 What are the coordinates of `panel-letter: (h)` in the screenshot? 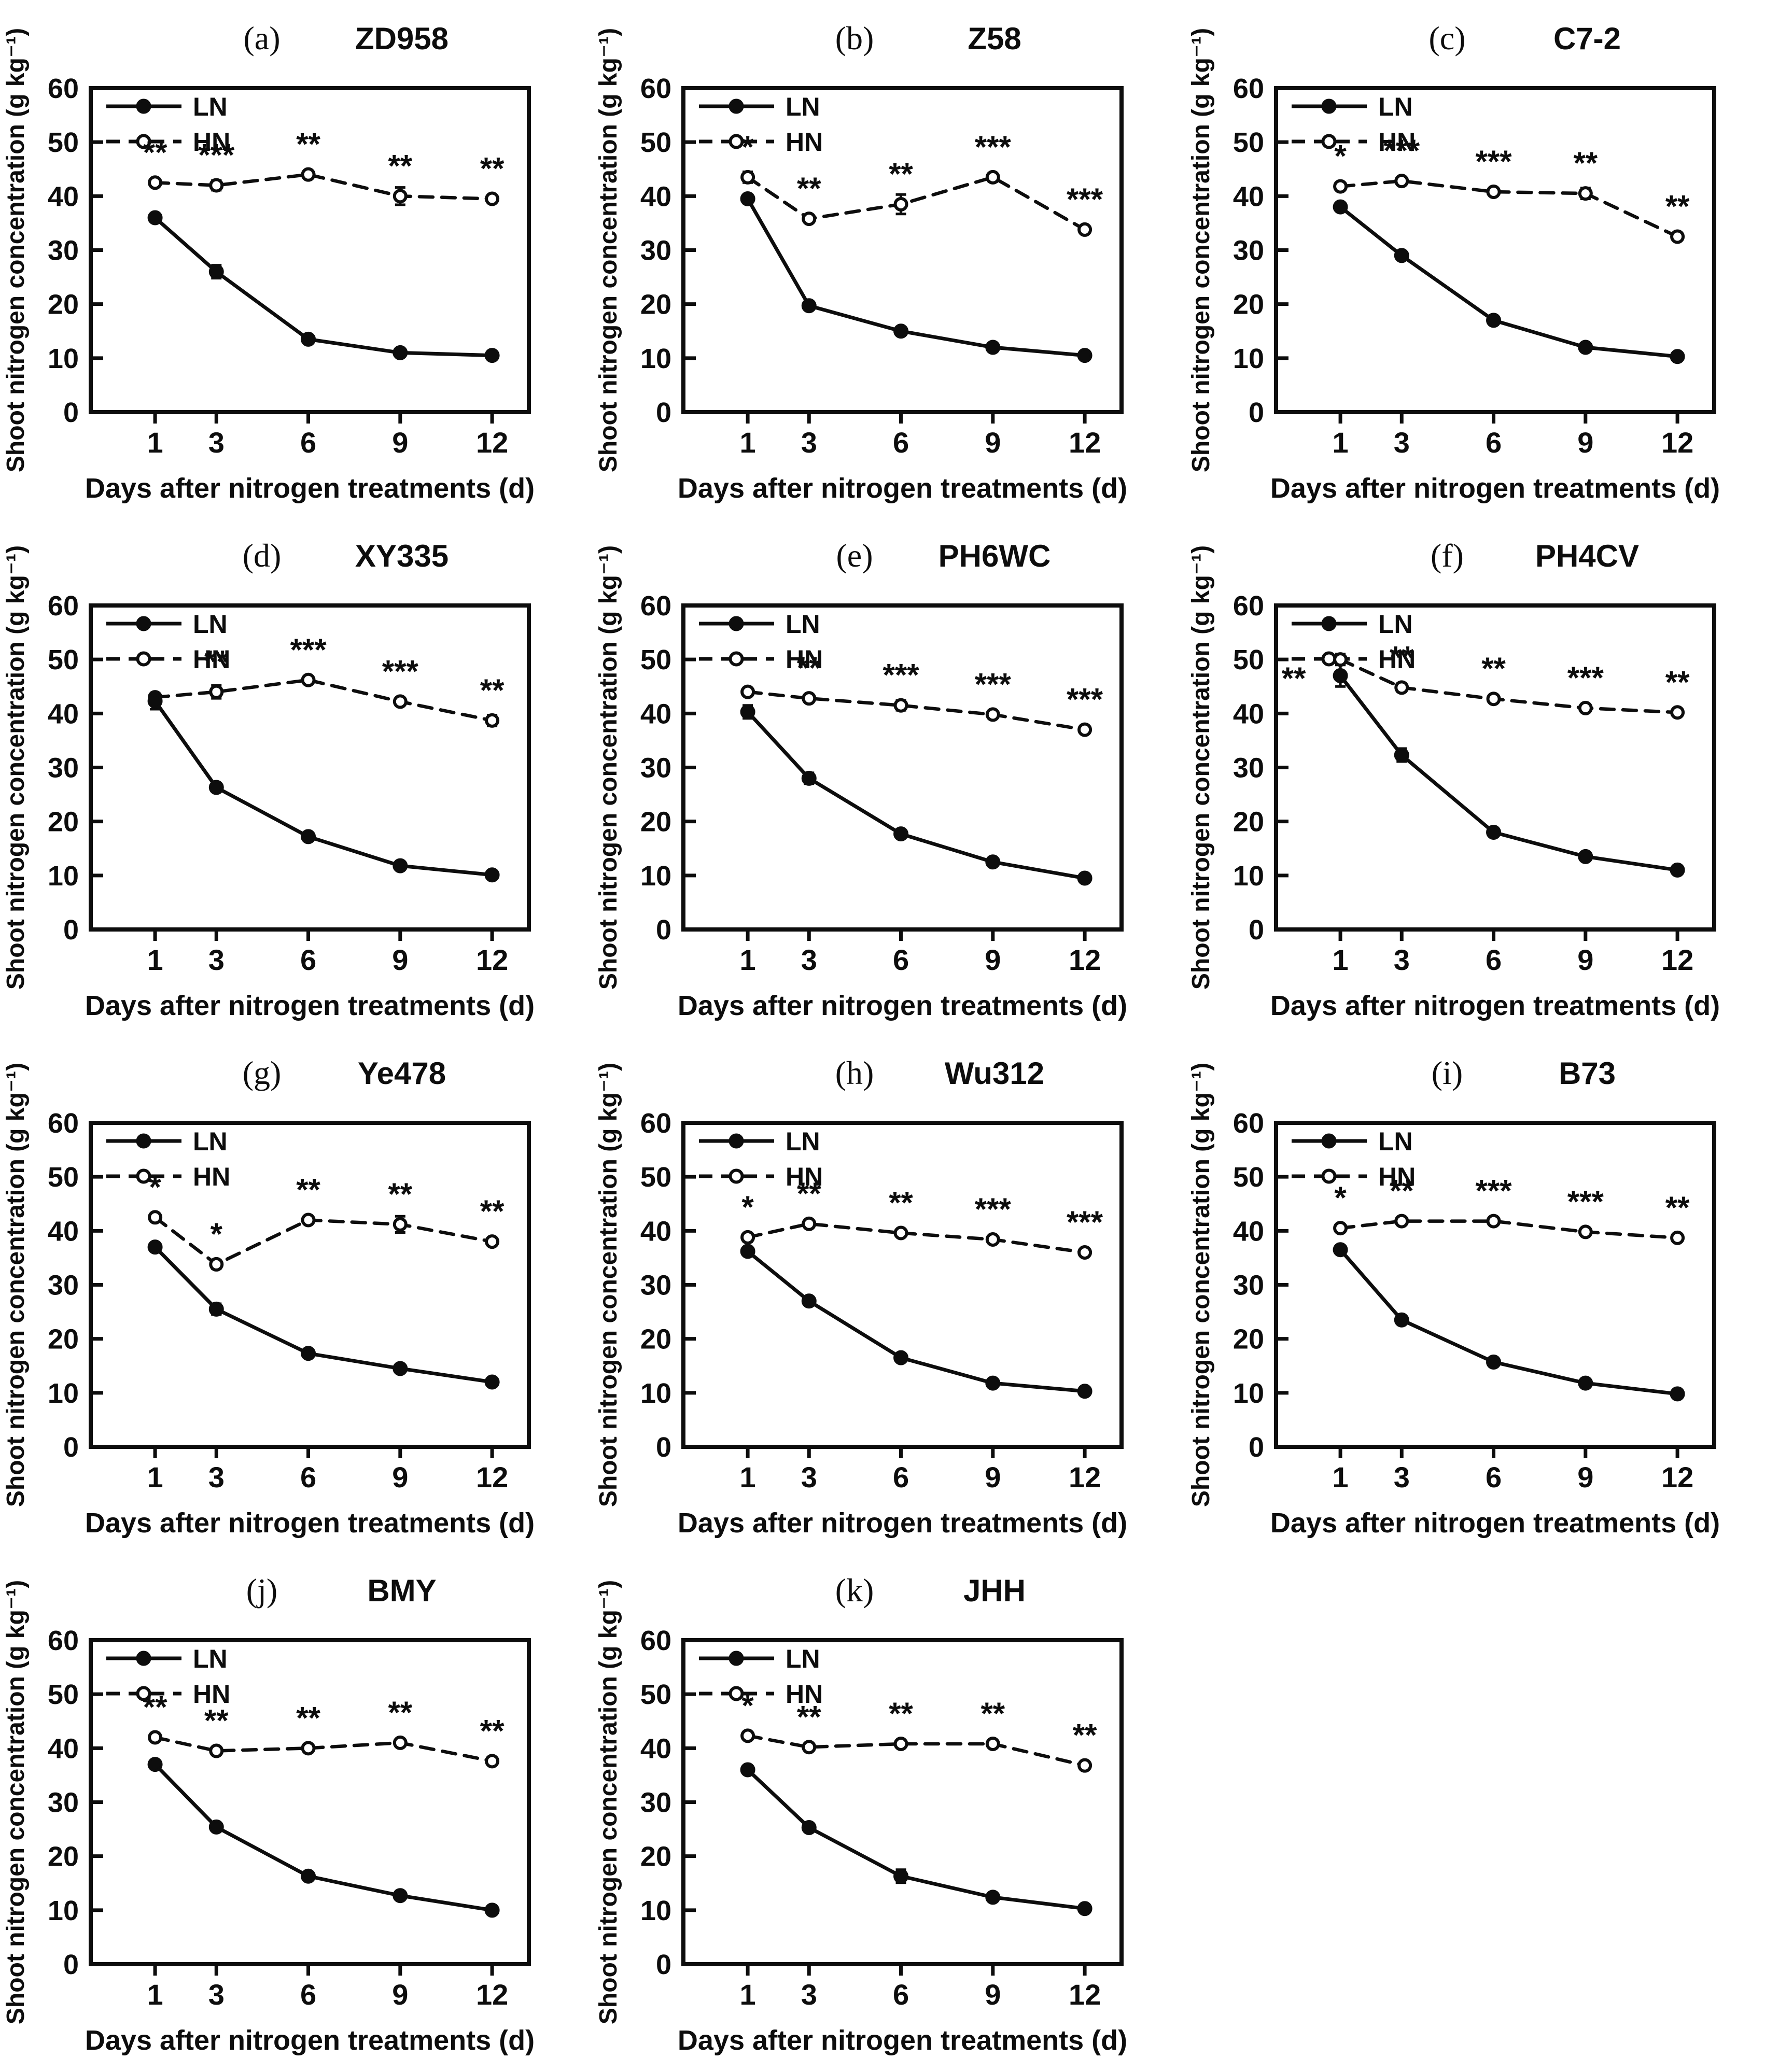 It's located at (854, 1072).